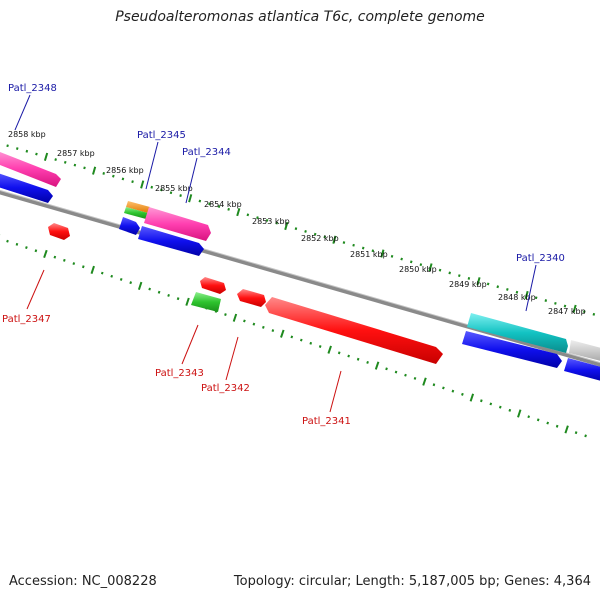 The height and width of the screenshot is (600, 600). I want to click on gene-arrow-patl-2348-pink, so click(30, 168).